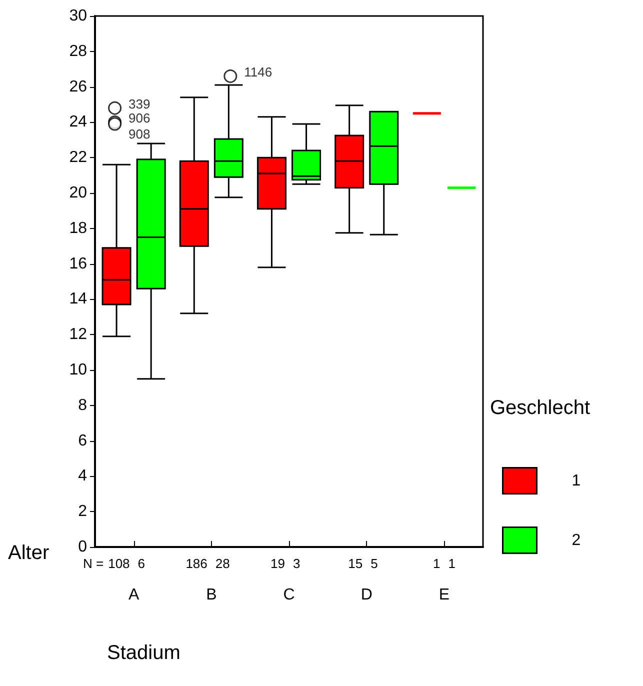 This screenshot has height=686, width=643. Describe the element at coordinates (134, 595) in the screenshot. I see `x-tick-label: A` at that location.